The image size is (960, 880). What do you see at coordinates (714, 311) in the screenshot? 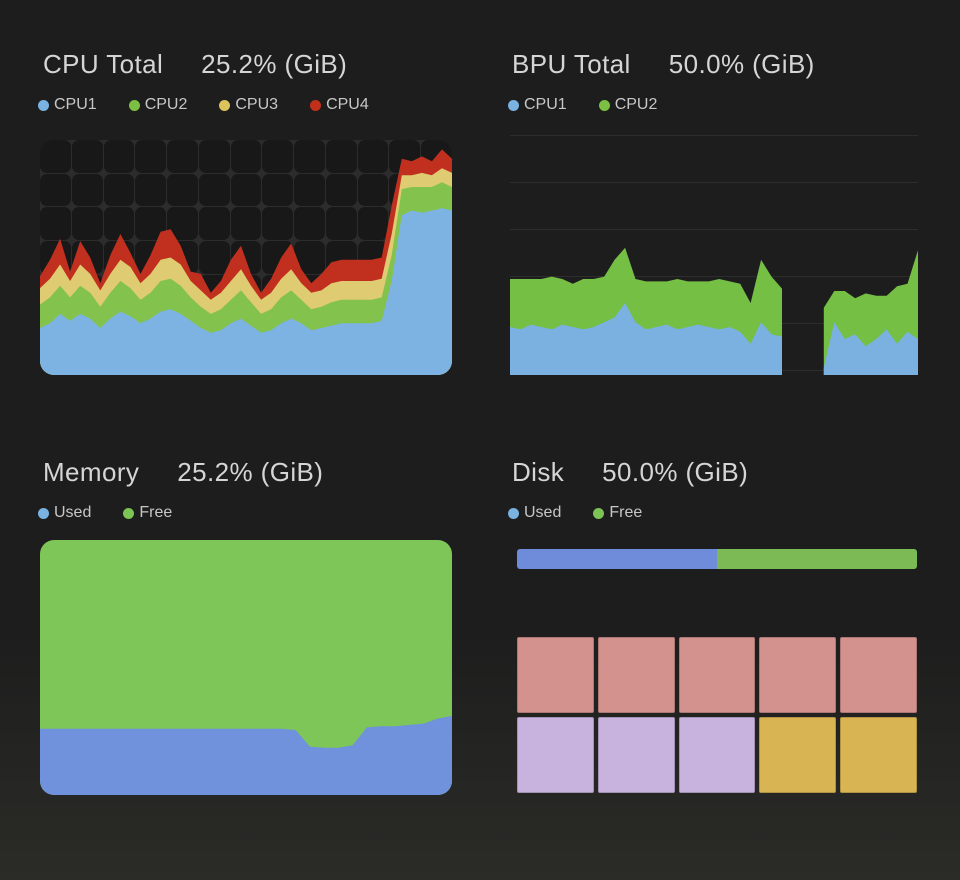
I see `bpu-stacked-area` at bounding box center [714, 311].